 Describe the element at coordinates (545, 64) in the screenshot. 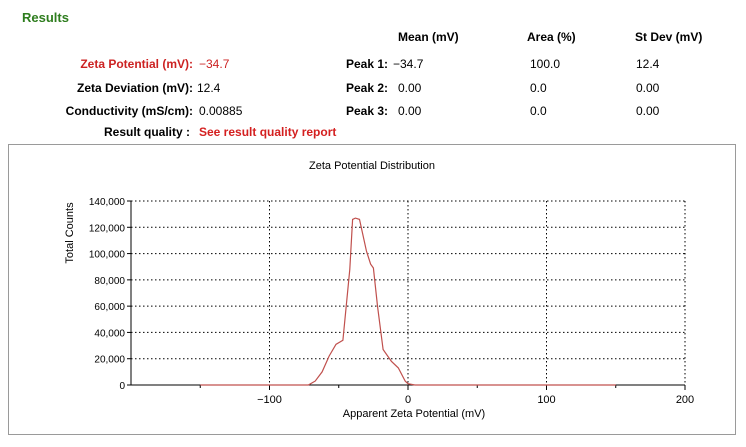

I see `peak-1-area: 100.0` at that location.